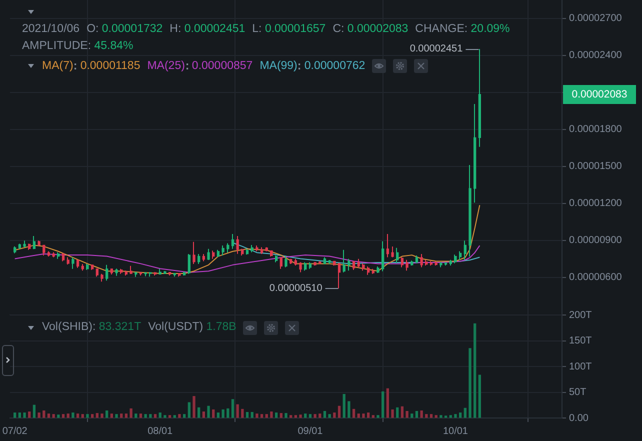  I want to click on y-tick-label: 0.00000600, so click(595, 278).